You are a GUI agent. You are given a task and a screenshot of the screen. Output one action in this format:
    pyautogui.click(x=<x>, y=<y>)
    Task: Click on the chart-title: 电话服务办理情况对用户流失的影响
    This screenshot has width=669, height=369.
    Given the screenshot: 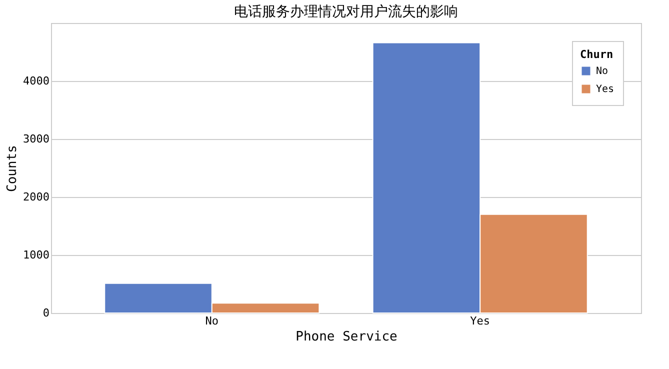 What is the action you would take?
    pyautogui.click(x=346, y=12)
    